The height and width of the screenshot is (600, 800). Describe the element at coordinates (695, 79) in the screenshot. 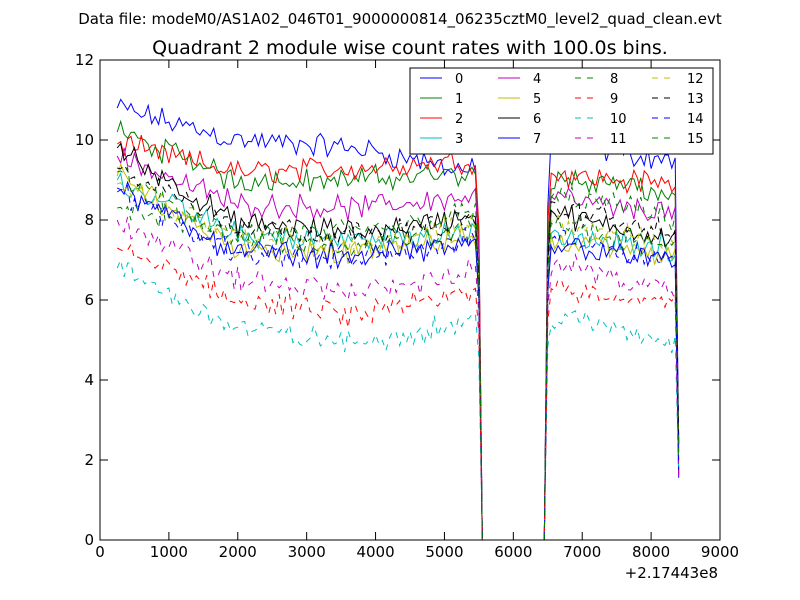

I see `legend-label-12: 12` at that location.